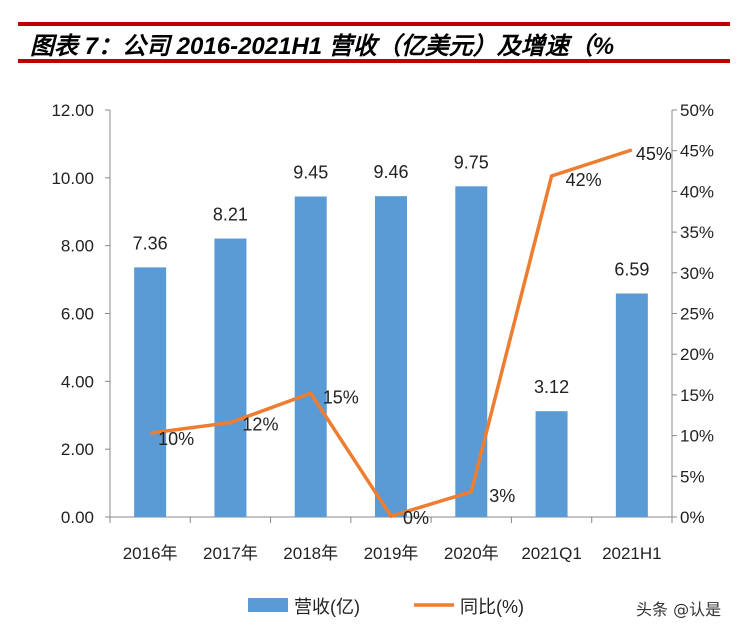  What do you see at coordinates (341, 397) in the screenshot?
I see `line-label: 15%` at bounding box center [341, 397].